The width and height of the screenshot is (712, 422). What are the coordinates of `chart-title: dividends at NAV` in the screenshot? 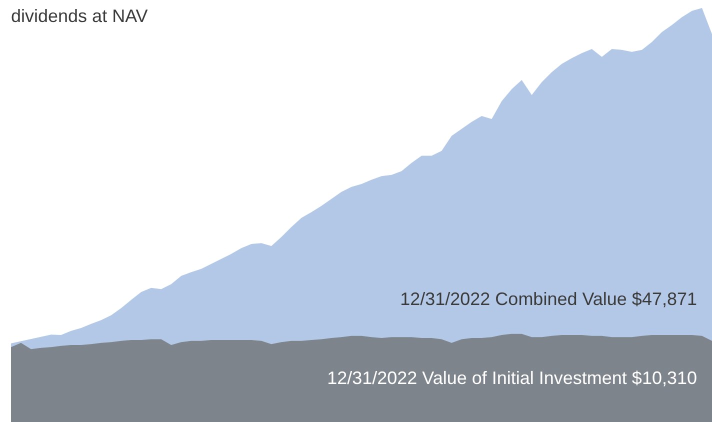 It's located at (79, 16).